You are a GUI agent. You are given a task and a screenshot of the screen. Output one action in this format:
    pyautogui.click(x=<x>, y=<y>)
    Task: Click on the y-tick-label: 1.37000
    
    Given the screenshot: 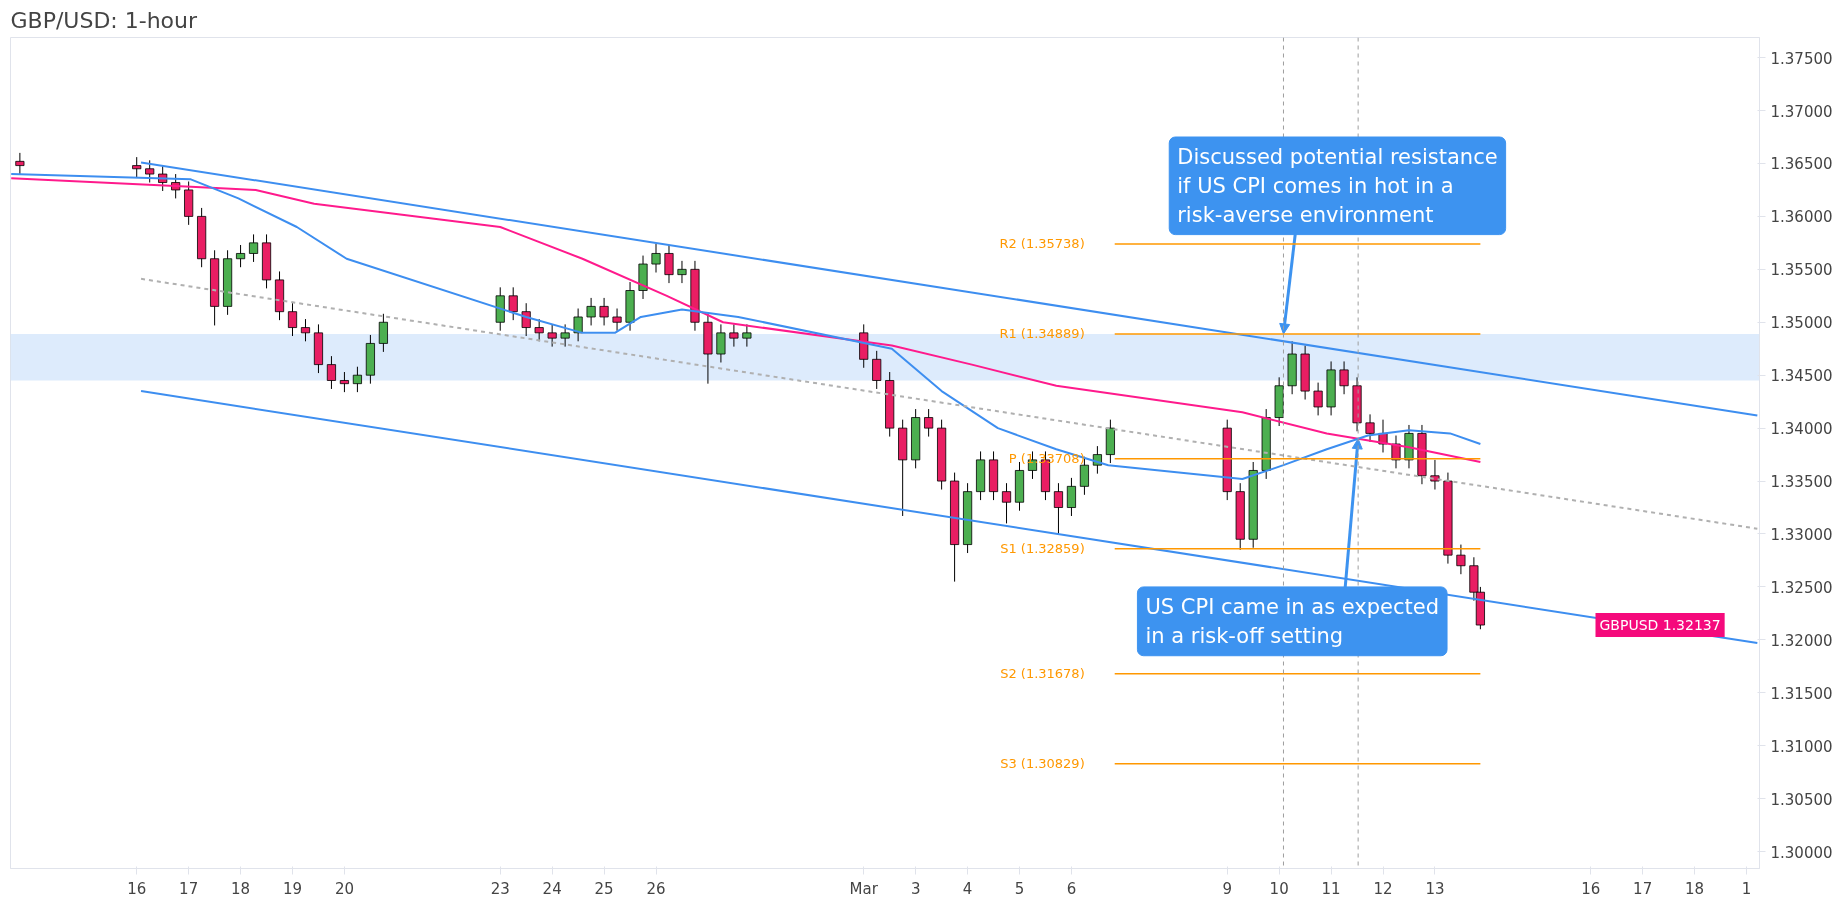 What is the action you would take?
    pyautogui.click(x=1801, y=111)
    